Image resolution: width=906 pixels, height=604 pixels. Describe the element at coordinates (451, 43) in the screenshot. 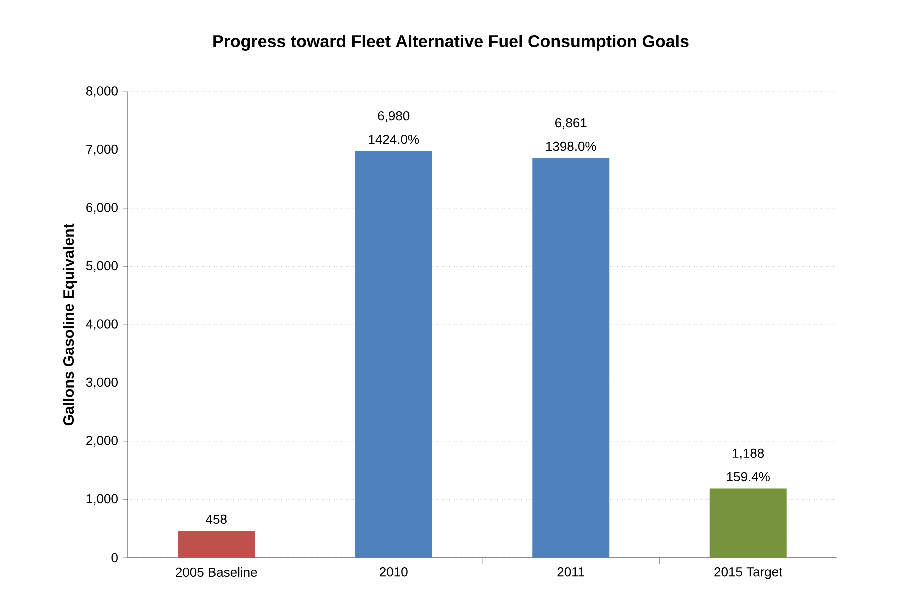

I see `chart-title: Progress toward Fleet Alternative Fuel Consumption Goals` at that location.